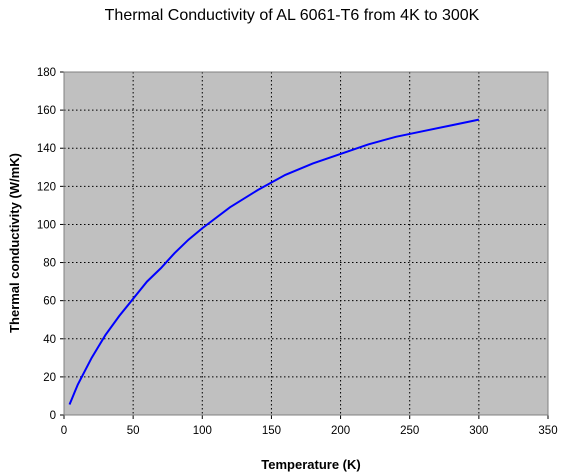  What do you see at coordinates (46, 187) in the screenshot?
I see `y-tick-label: 120` at bounding box center [46, 187].